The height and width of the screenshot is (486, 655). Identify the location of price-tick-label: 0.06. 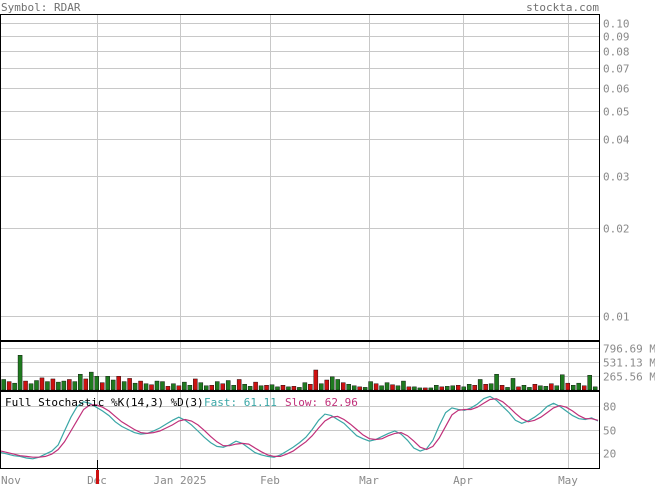
(616, 89).